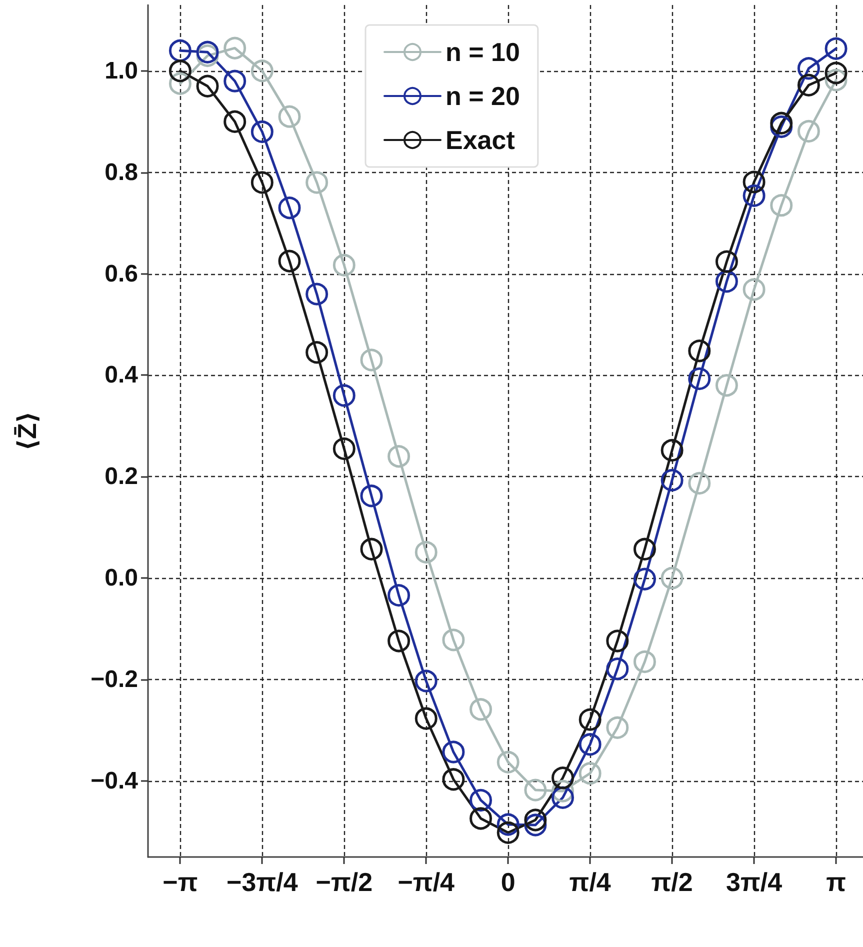  Describe the element at coordinates (121, 375) in the screenshot. I see `y-tick-label: 0.4` at that location.